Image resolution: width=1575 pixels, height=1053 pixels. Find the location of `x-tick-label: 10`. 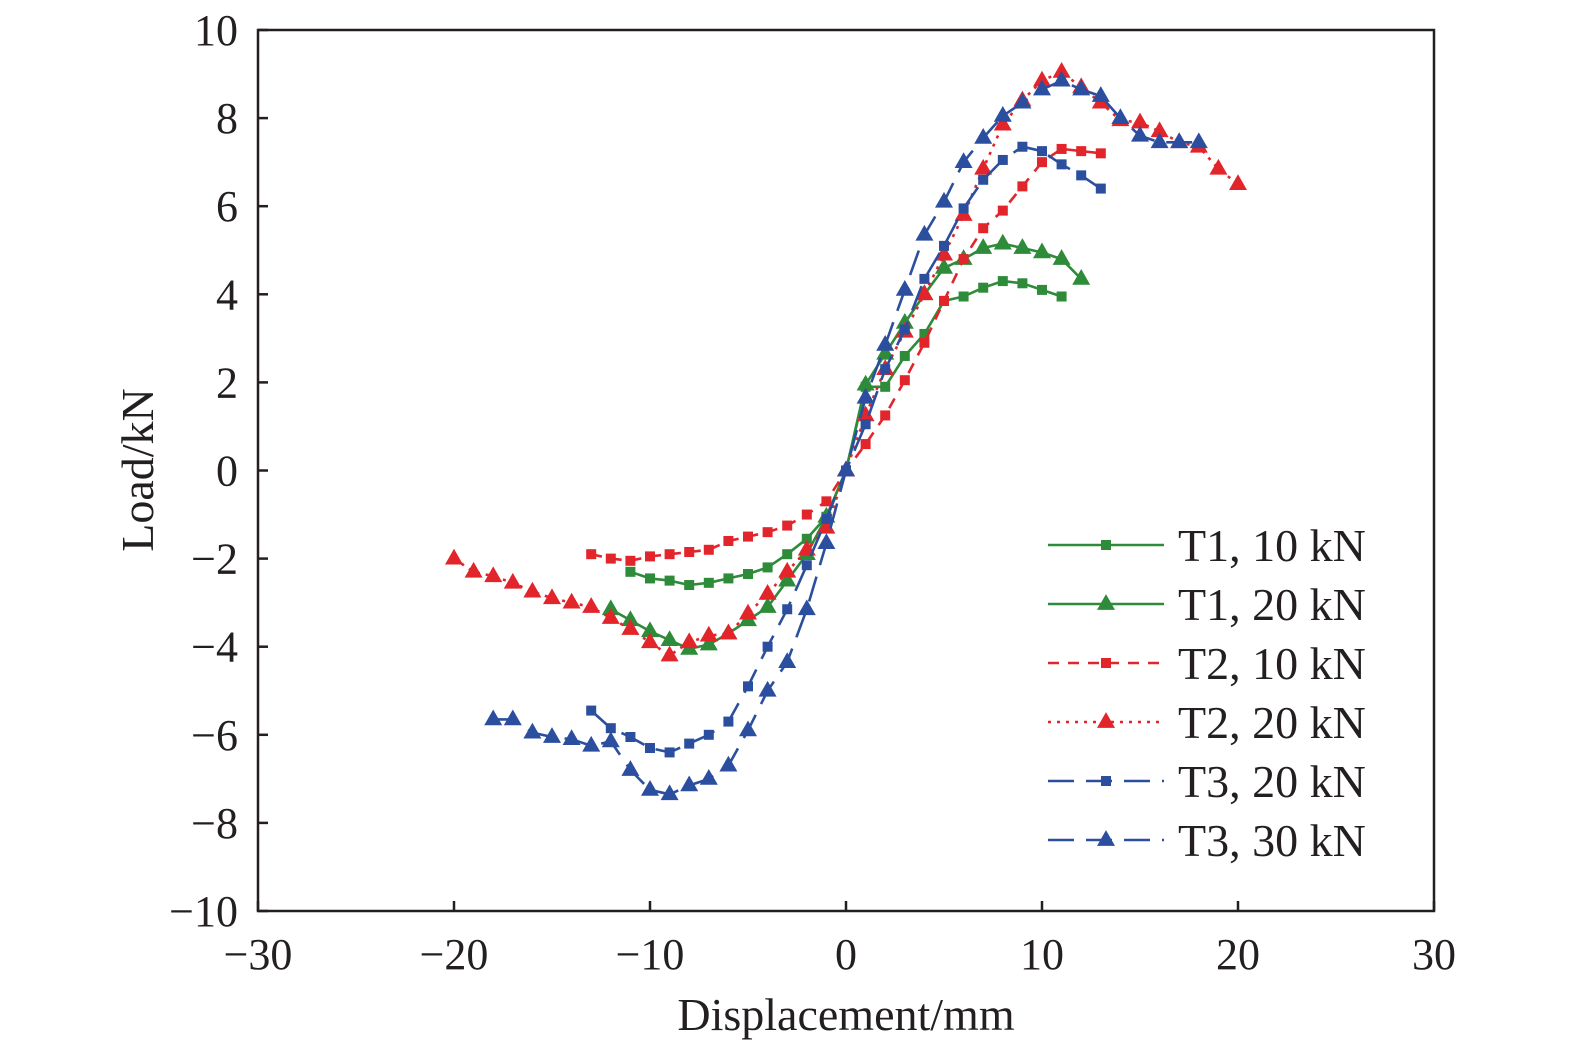

x-tick-label: 10 is located at coordinates (1042, 954).